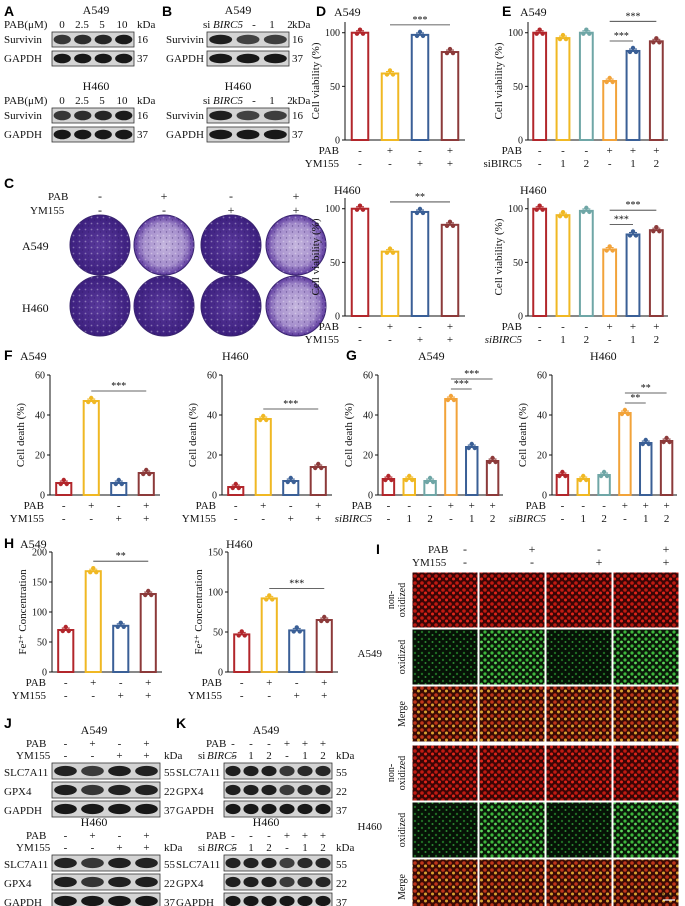  Describe the element at coordinates (33, 848) in the screenshot. I see `blot-ym-label: YM155` at that location.